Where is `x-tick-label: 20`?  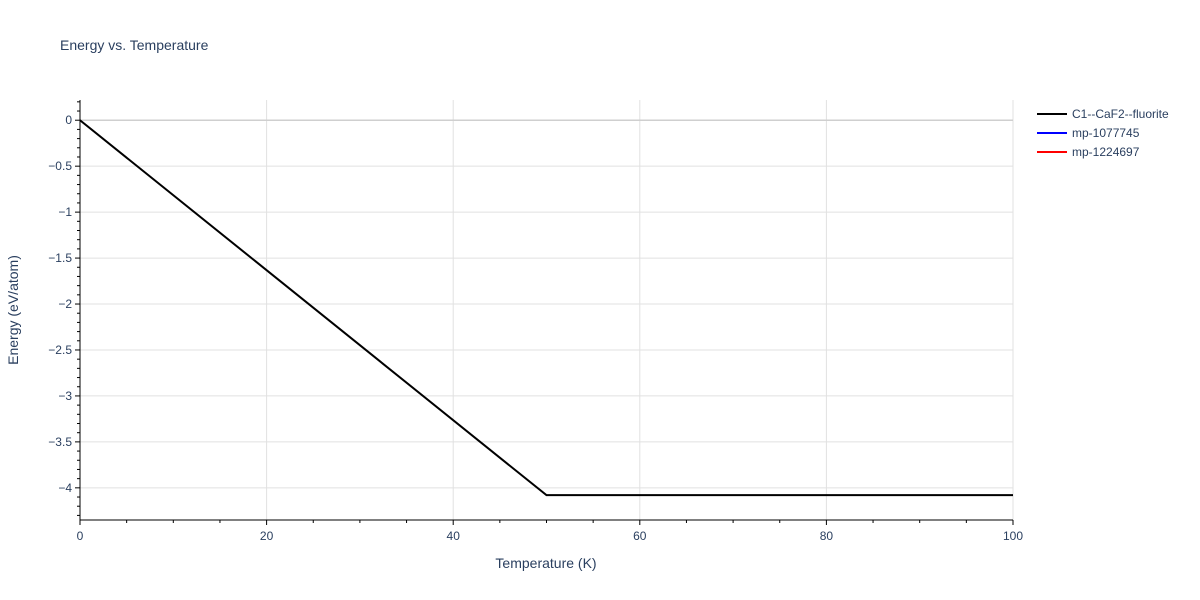 x-tick-label: 20 is located at coordinates (267, 536).